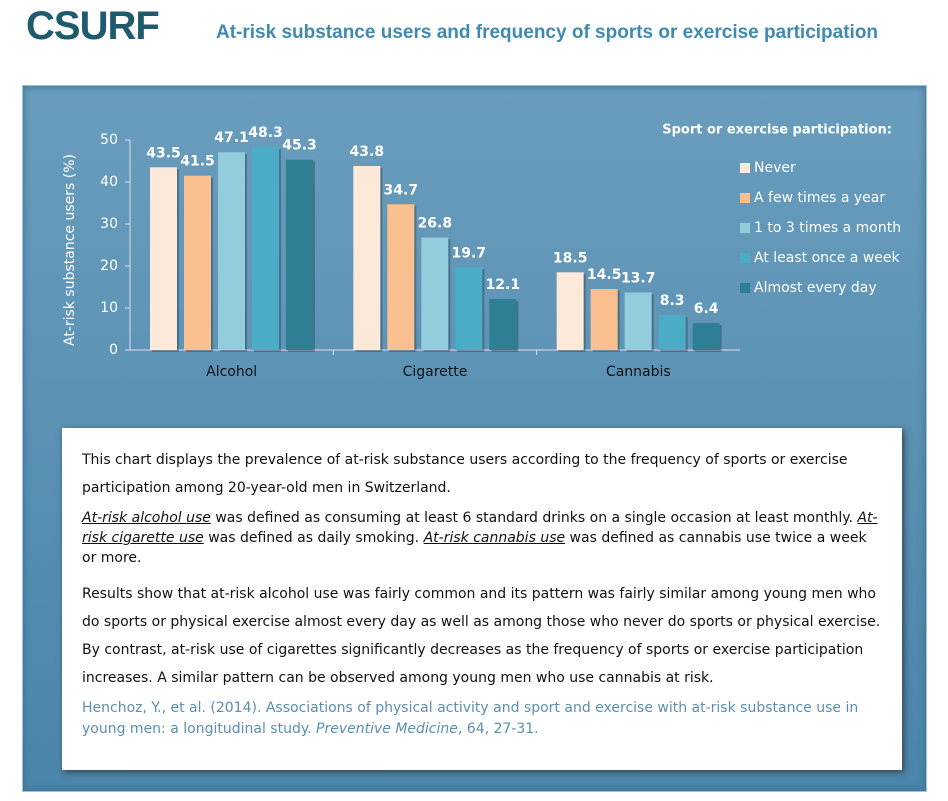 The width and height of the screenshot is (948, 801). What do you see at coordinates (313, 538) in the screenshot?
I see `text: was defined as daily smoking.` at bounding box center [313, 538].